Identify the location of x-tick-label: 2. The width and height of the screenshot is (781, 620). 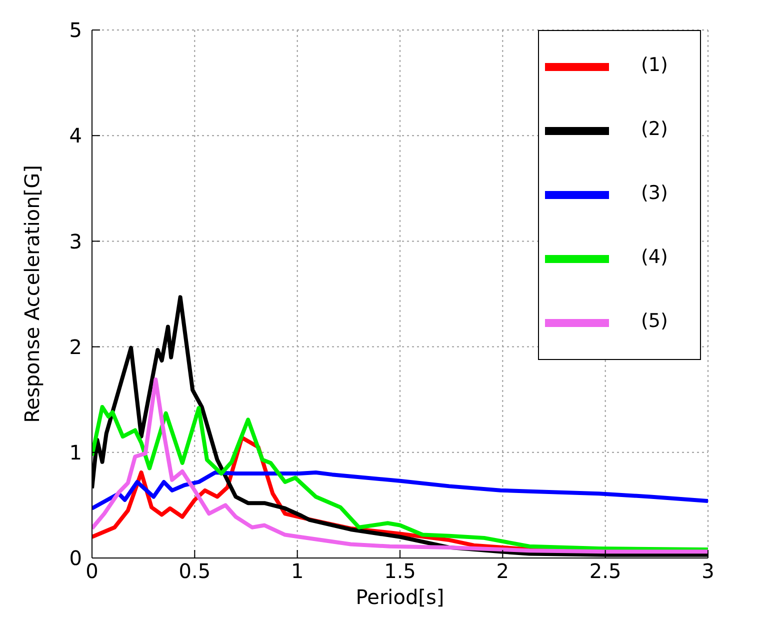
(503, 571).